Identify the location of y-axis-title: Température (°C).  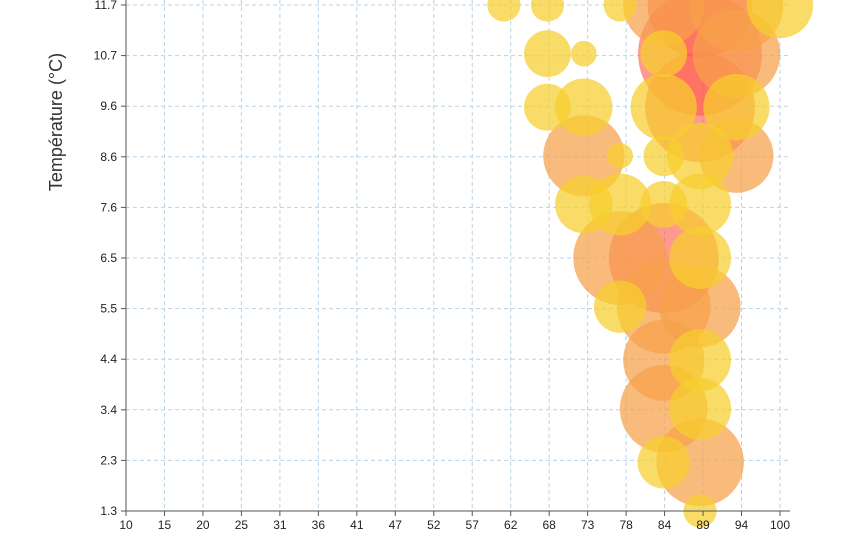
(56, 122).